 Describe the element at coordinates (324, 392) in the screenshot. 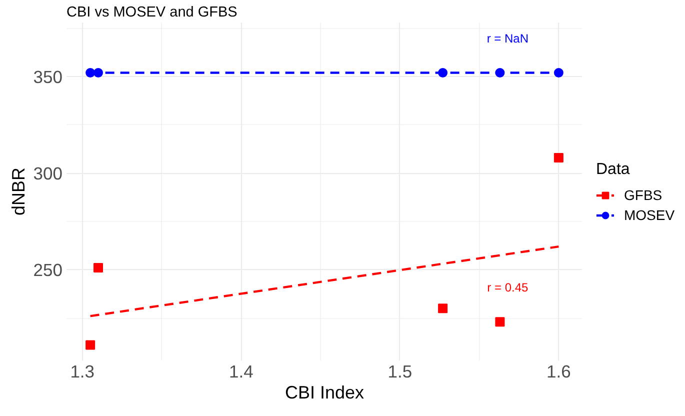

I see `x-axis-title: CBI Index` at that location.